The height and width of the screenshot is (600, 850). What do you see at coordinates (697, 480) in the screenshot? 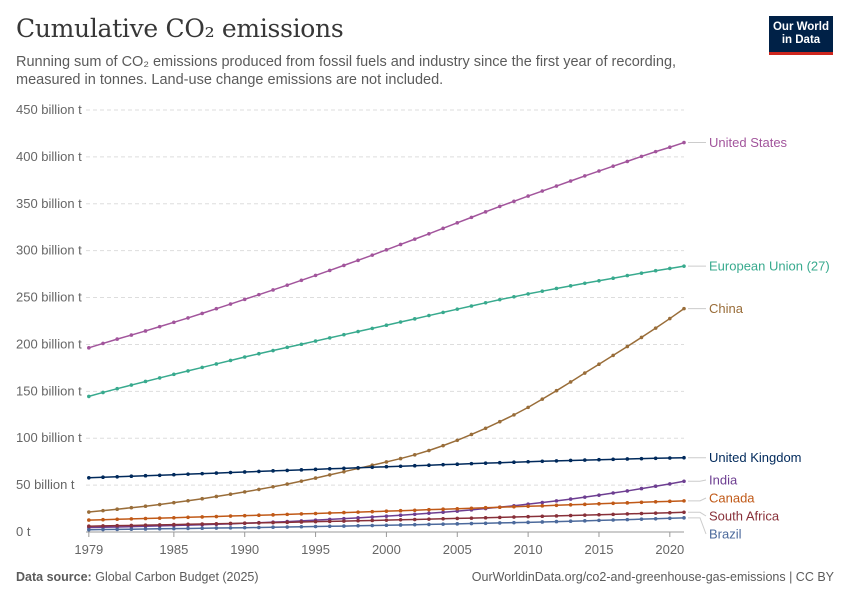
I see `label-connector` at bounding box center [697, 480].